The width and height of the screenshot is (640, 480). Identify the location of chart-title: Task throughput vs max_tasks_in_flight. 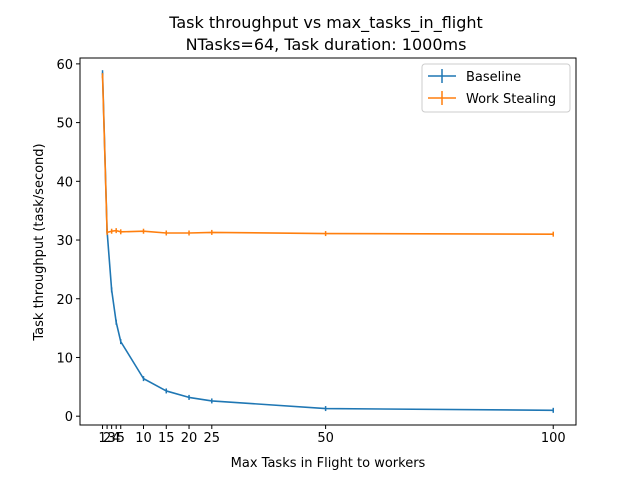
(325, 23).